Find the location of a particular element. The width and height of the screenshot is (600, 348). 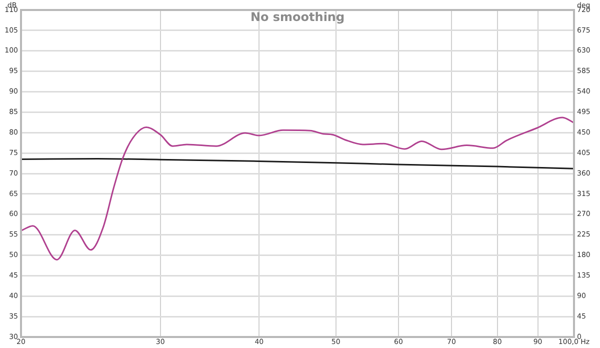

chart-title: No smoothing is located at coordinates (297, 17).